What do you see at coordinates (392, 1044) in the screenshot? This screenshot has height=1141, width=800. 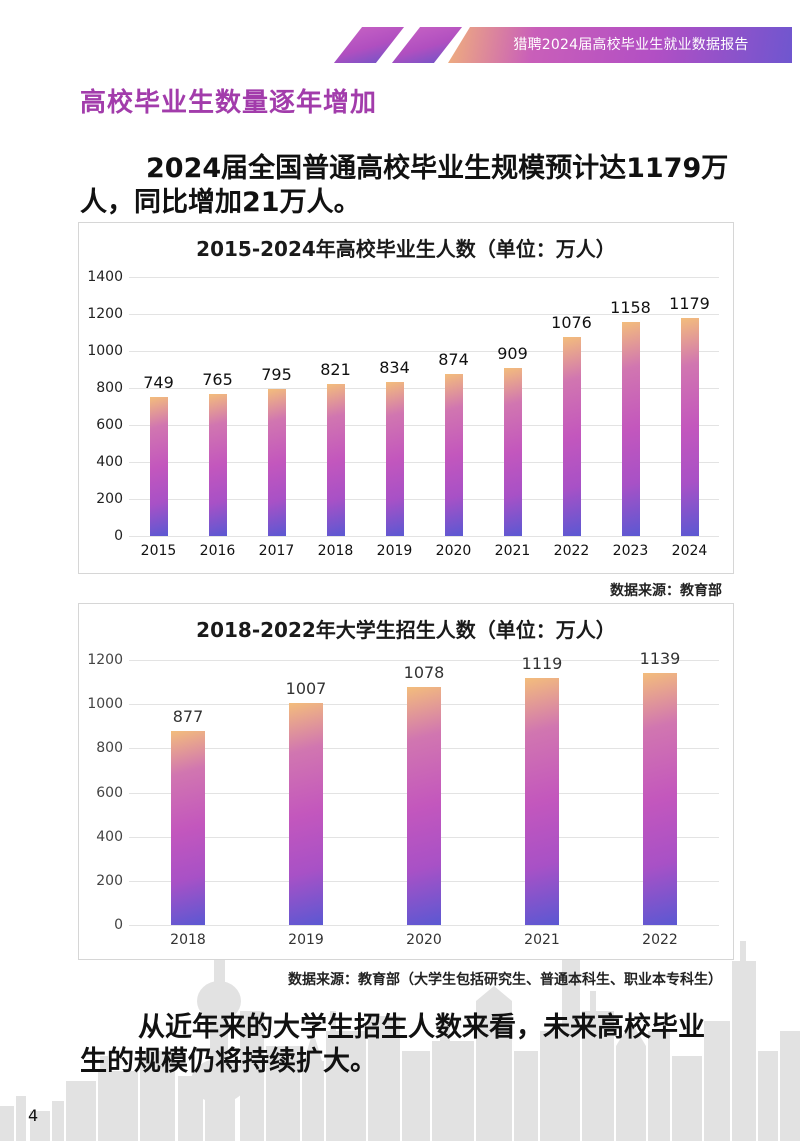 I see `conclusion-paragraph: 从近年来的大学生招生人数来看，未来高校毕业生的规模仍将持续扩大。` at bounding box center [392, 1044].